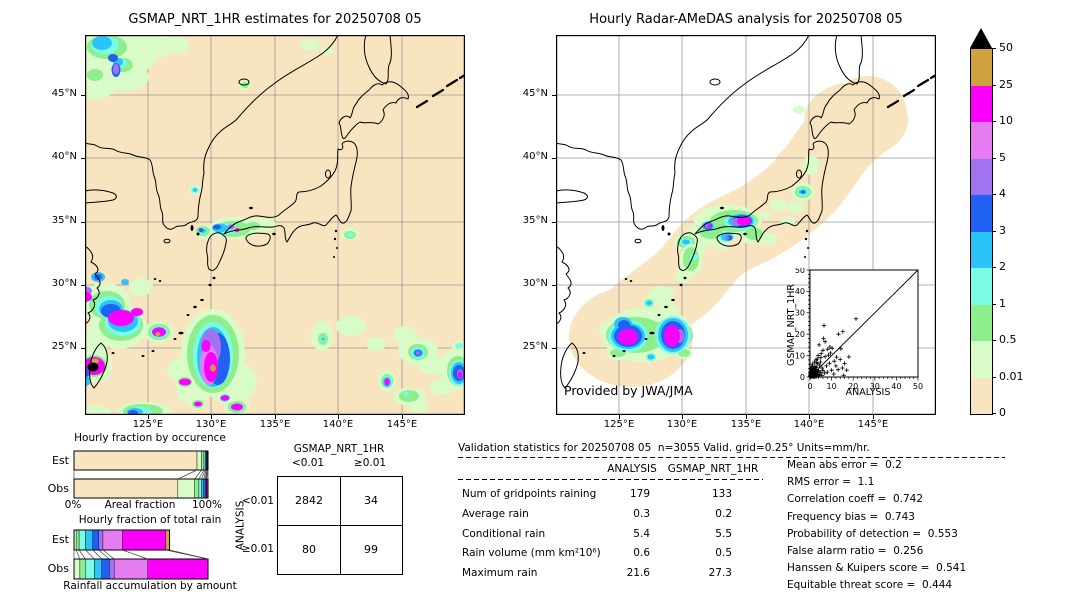  I want to click on contingency-col-label-lt: <0.01, so click(308, 463).